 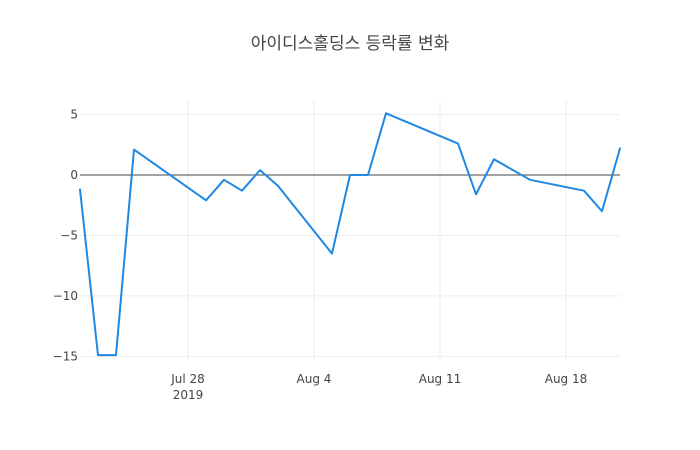 What do you see at coordinates (69, 235) in the screenshot?
I see `y-tick-label: −5` at bounding box center [69, 235].